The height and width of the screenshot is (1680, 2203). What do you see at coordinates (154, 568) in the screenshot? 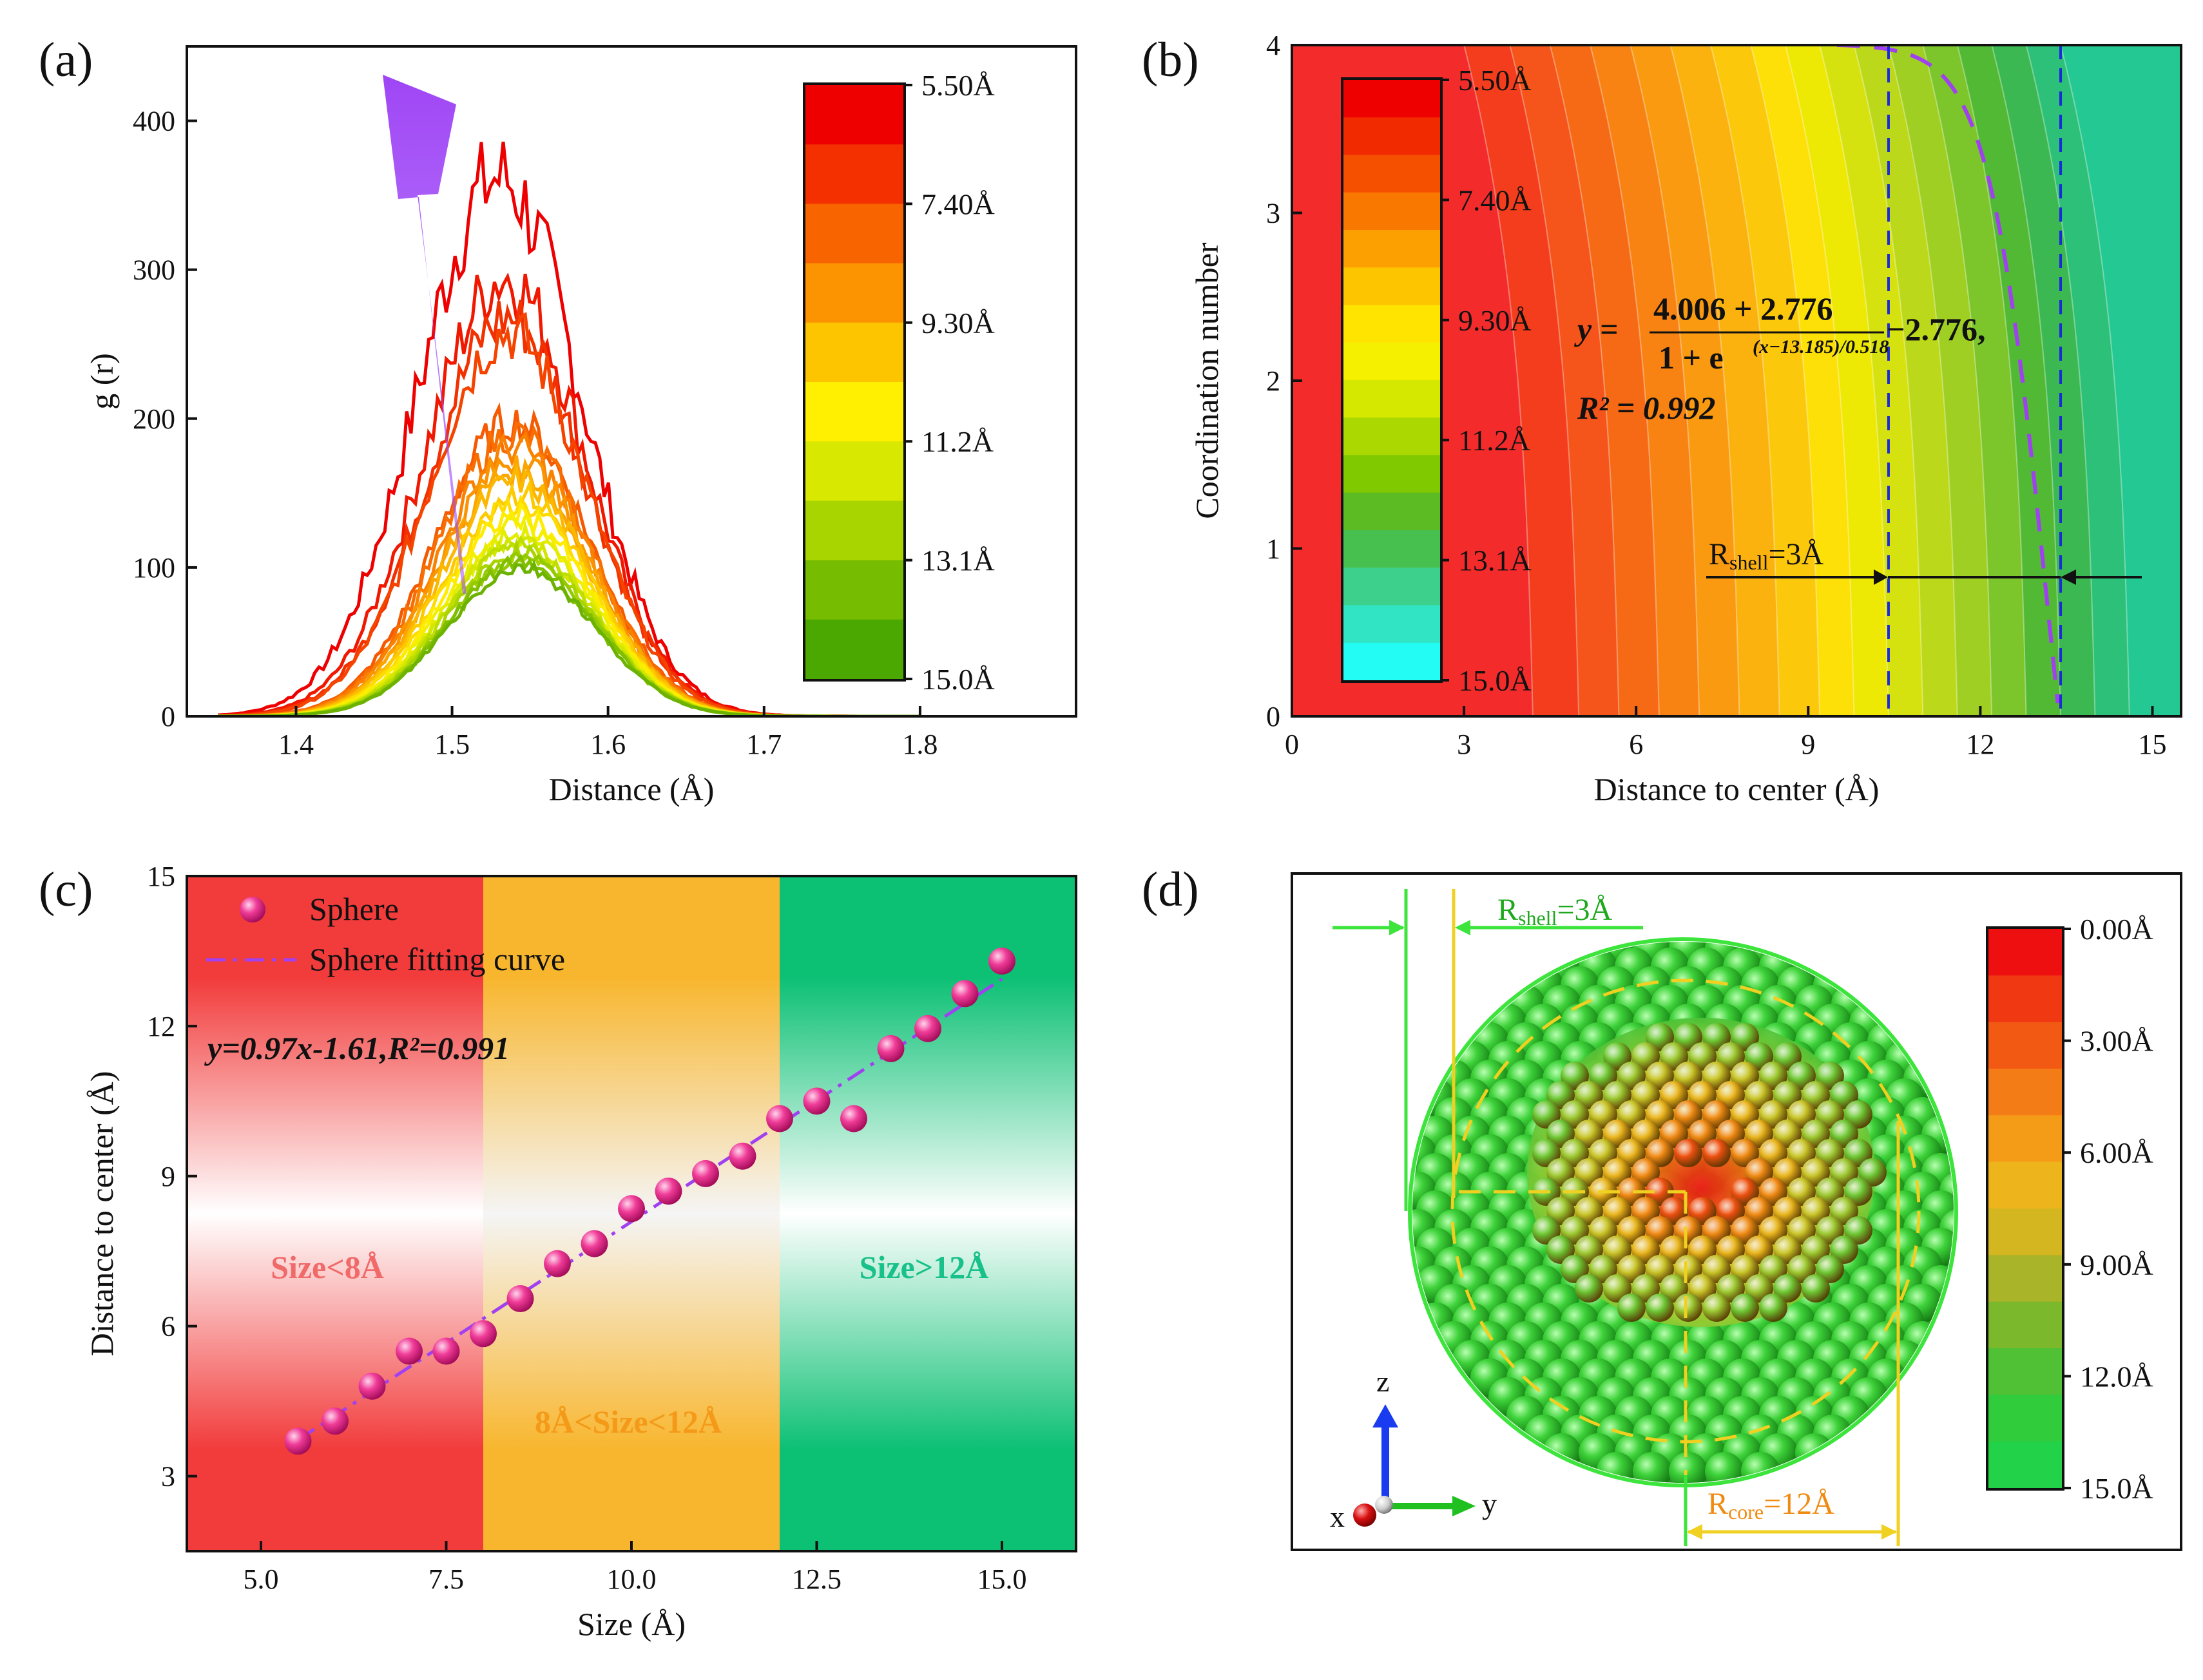
I see `y-tick-label: 100` at bounding box center [154, 568].